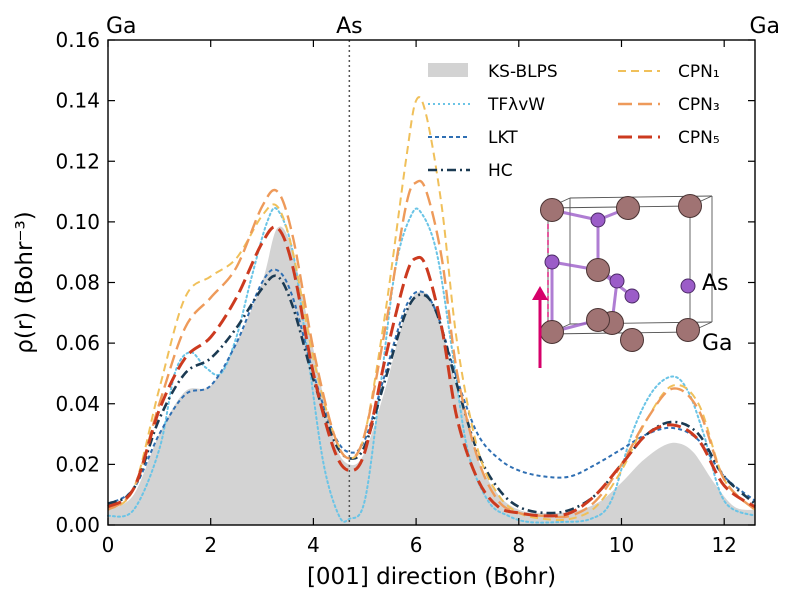  I want to click on x-tick-label-6: 12, so click(723, 545).